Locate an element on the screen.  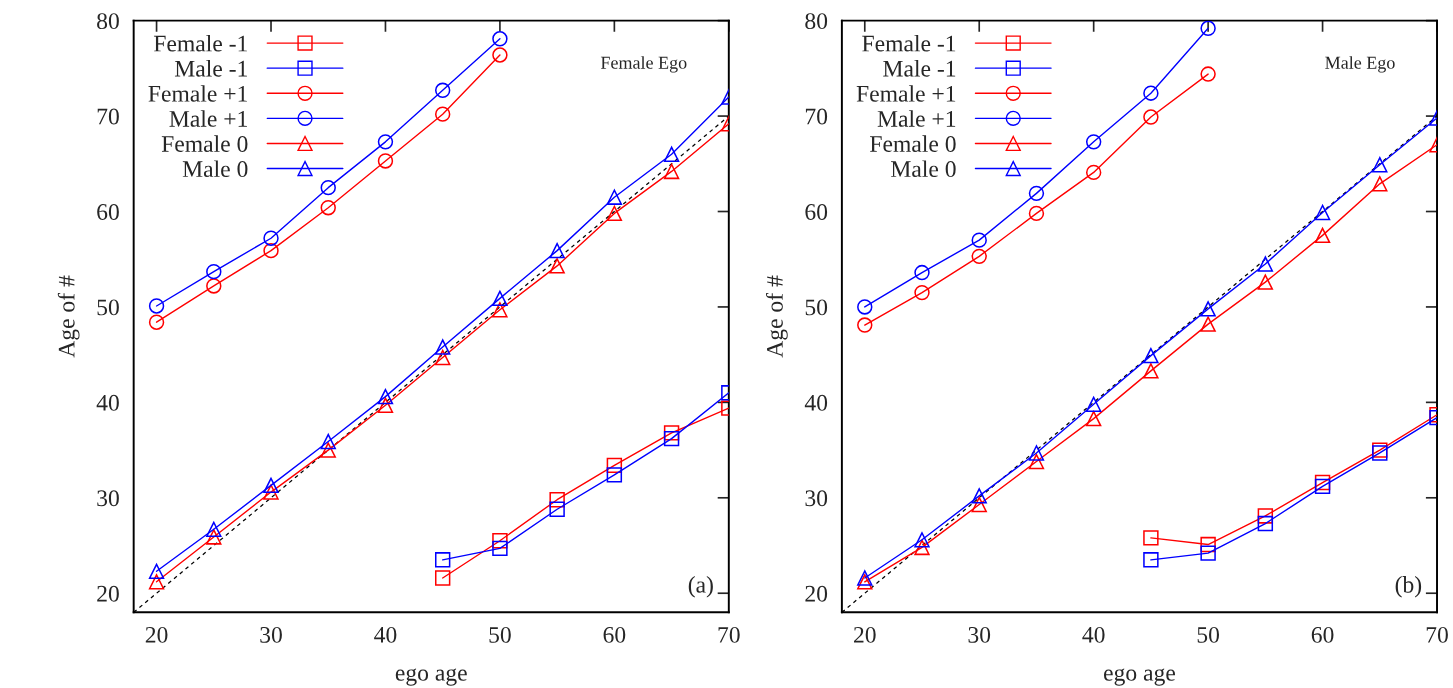
x-axis-title: ego age is located at coordinates (431, 677).